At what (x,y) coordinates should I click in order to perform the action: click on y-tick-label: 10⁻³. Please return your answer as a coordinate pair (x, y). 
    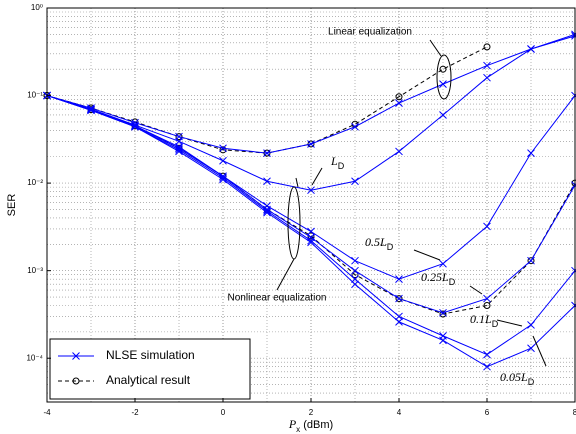
    Looking at the image, I should click on (35, 270).